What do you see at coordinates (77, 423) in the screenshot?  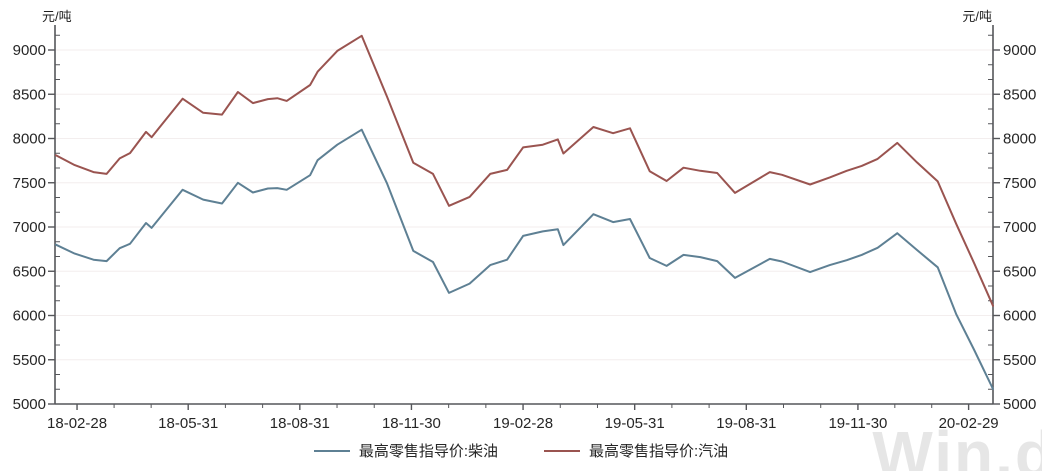 I see `x-axis-tick-label: 18-02-28` at bounding box center [77, 423].